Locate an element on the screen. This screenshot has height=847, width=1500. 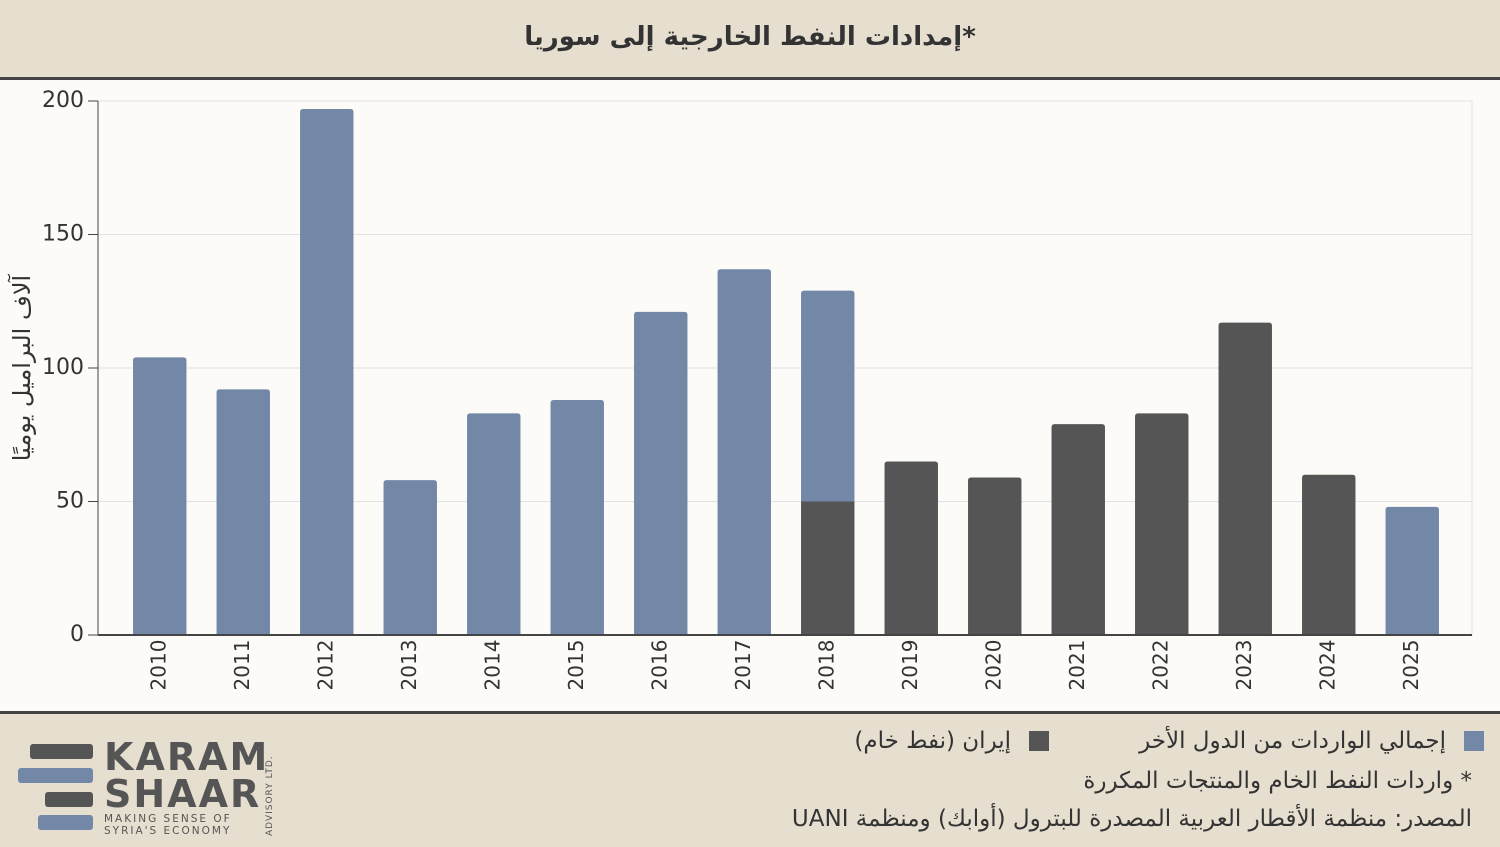
x-tick-label: 2019 is located at coordinates (910, 665).